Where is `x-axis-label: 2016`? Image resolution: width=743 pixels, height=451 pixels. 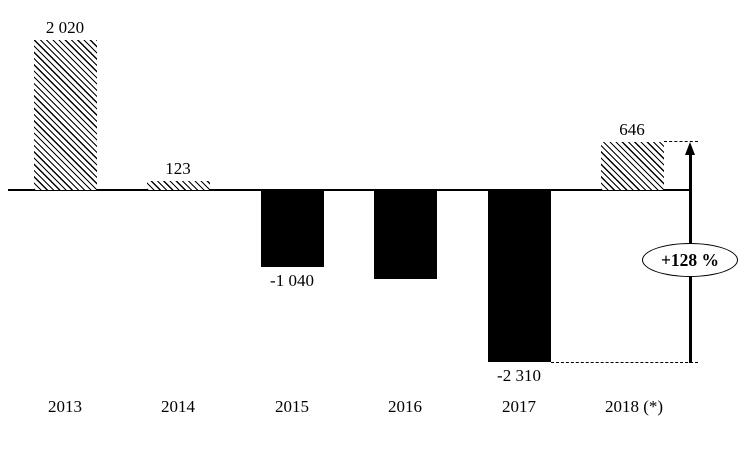
x-axis-label: 2016 is located at coordinates (405, 406).